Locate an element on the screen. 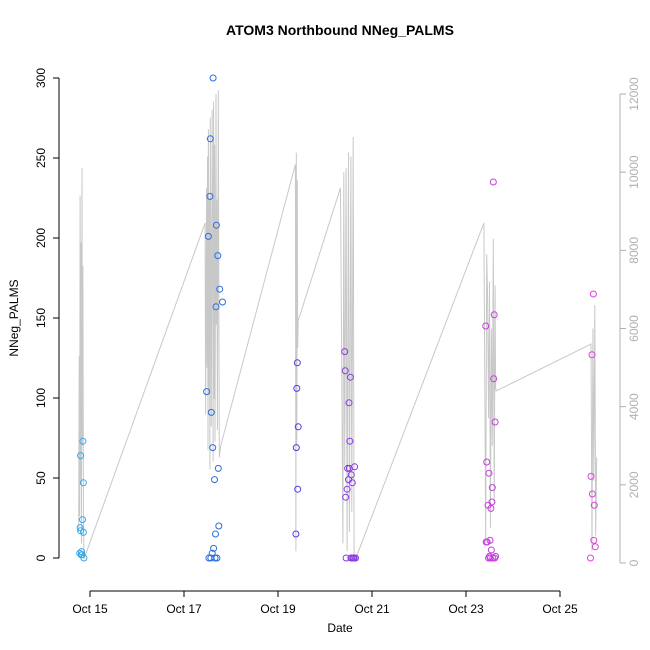 The width and height of the screenshot is (650, 650). y-tick-label: 50 is located at coordinates (41, 478).